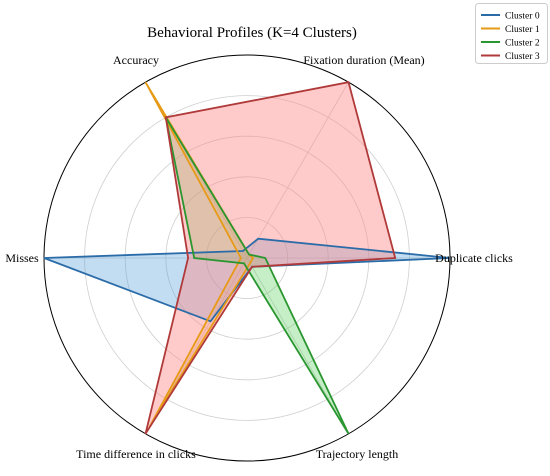 The image size is (550, 476). What do you see at coordinates (522, 43) in the screenshot?
I see `legend-label-cluster-2: Cluster 2` at bounding box center [522, 43].